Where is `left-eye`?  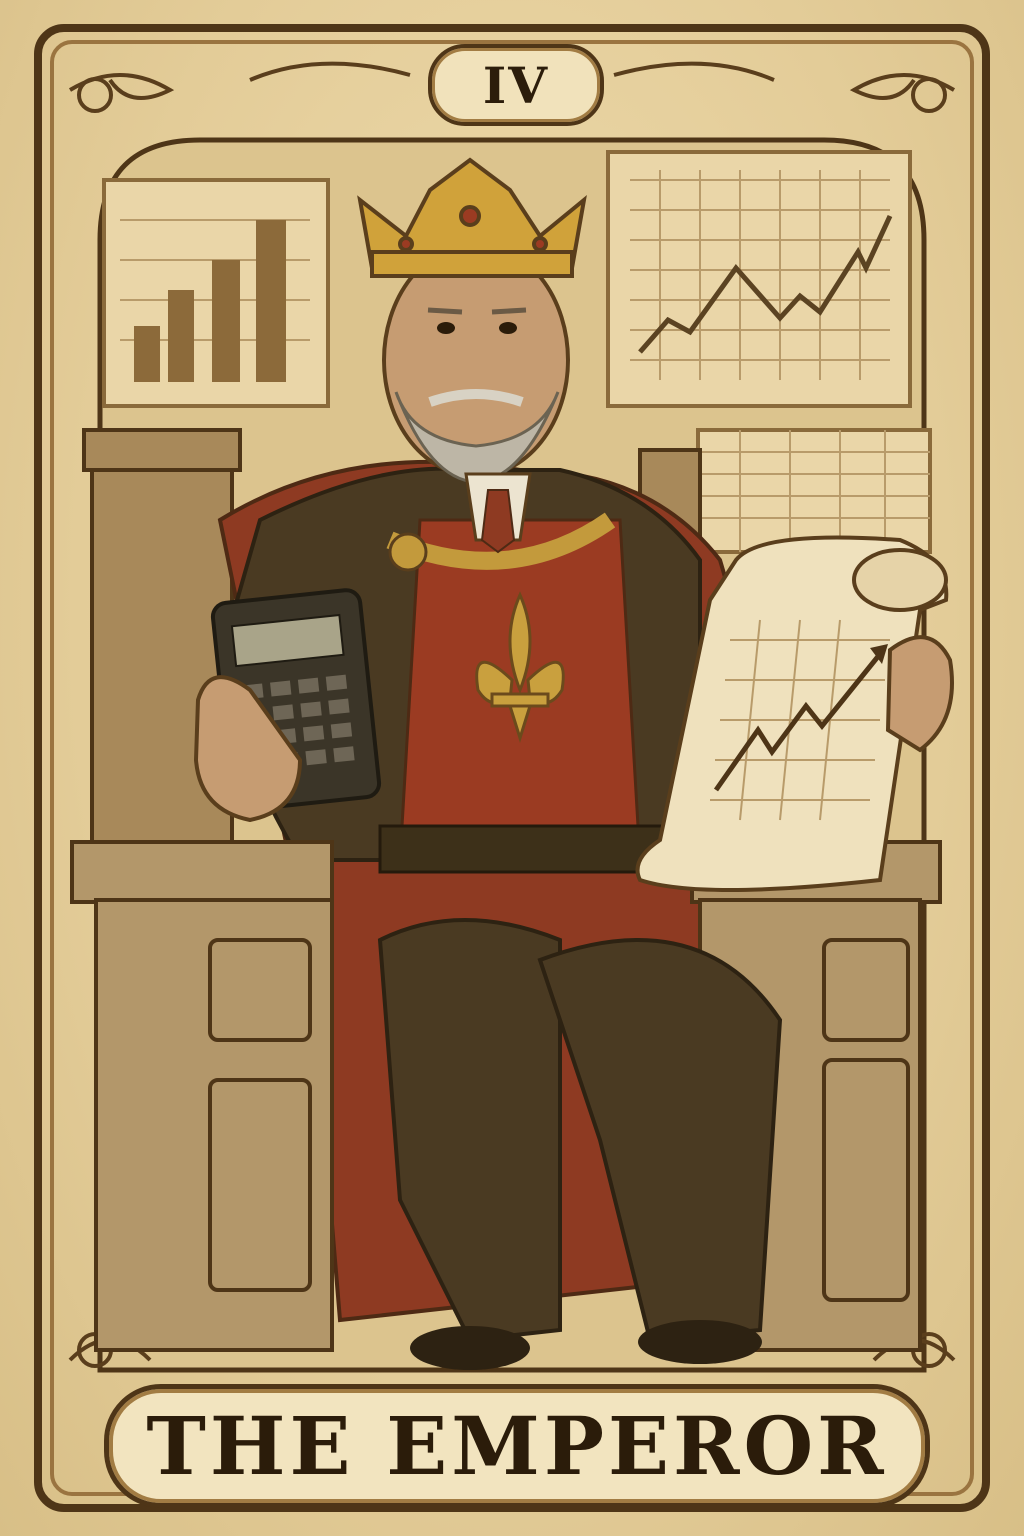 left-eye is located at coordinates (446, 328).